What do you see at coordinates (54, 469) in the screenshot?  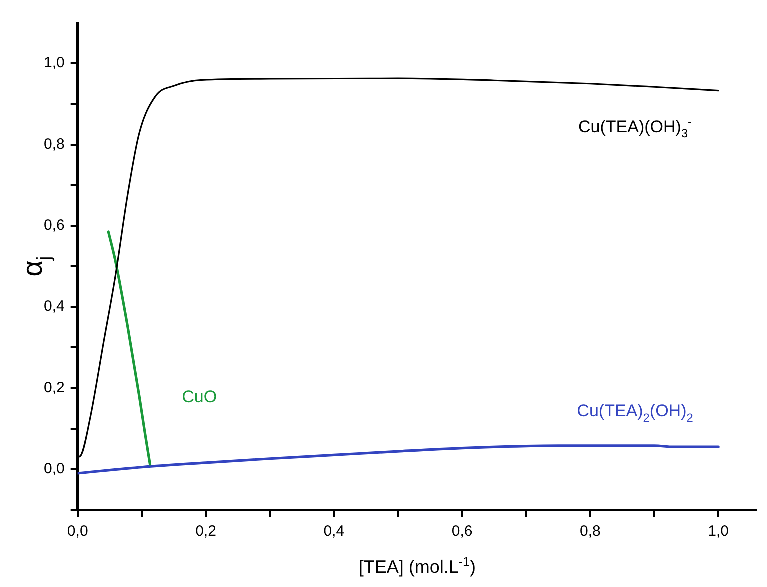 I see `y-tick-label: 0,0` at bounding box center [54, 469].